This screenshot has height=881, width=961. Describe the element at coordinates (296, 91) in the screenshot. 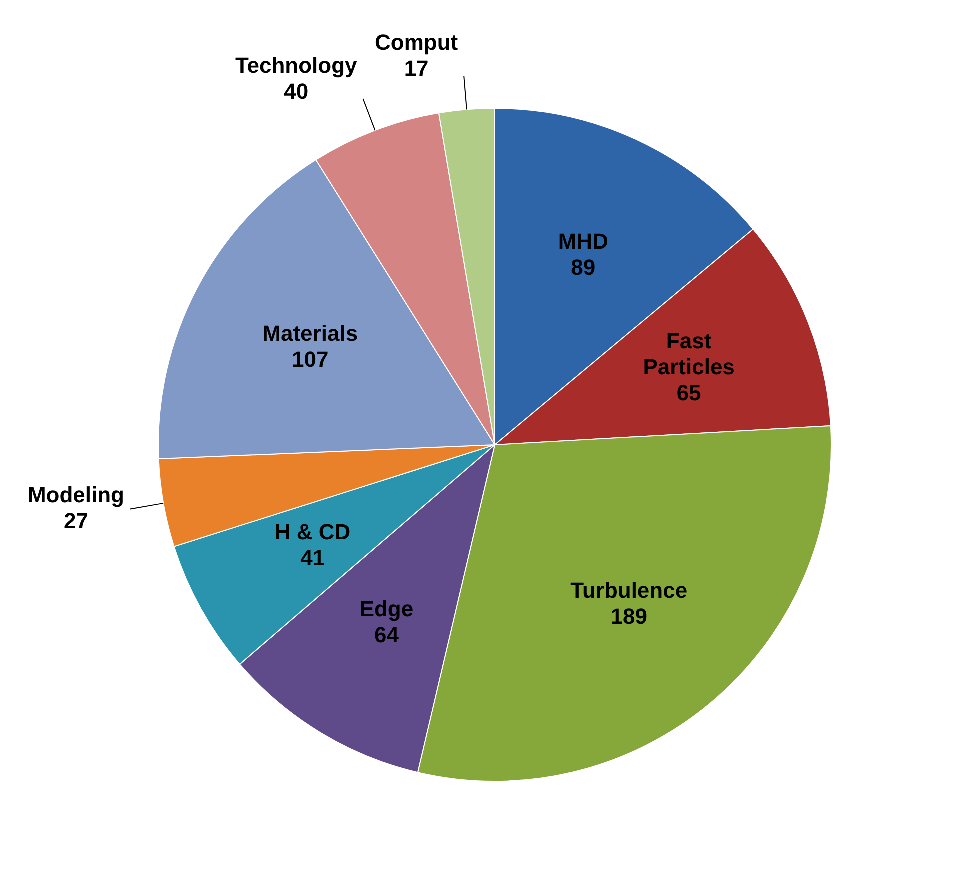

I see `data-label: 40` at that location.